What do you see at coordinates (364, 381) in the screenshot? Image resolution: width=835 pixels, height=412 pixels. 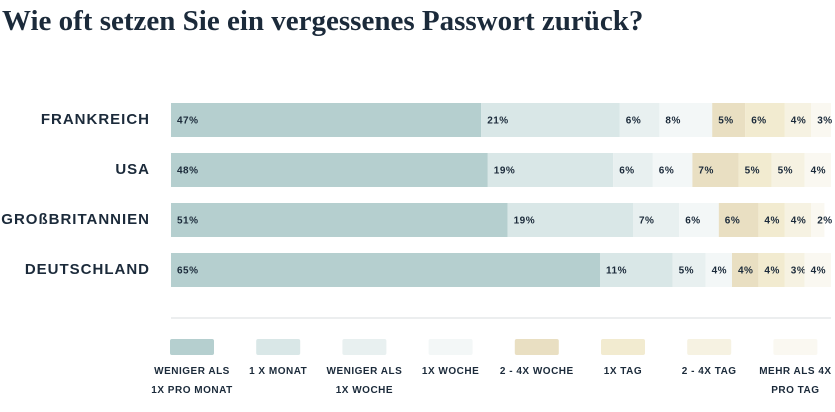 I see `legend-label: WENIGER ALS 1X WOCHE` at bounding box center [364, 381].